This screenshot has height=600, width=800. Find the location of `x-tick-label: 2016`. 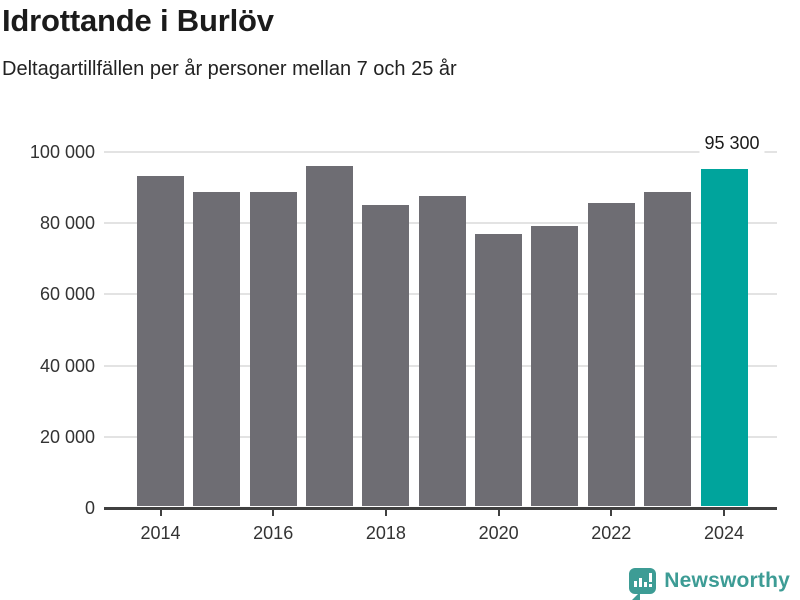

x-tick-label: 2016 is located at coordinates (273, 533).